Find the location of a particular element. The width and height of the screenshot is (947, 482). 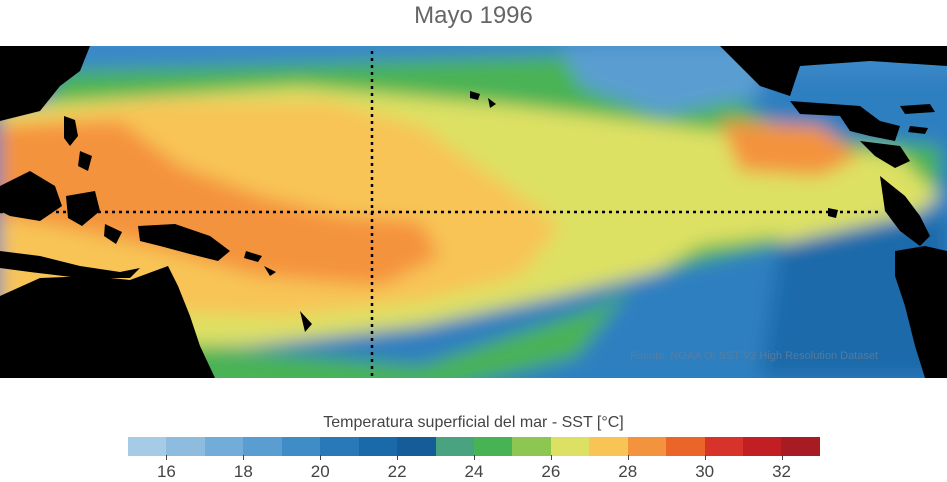

colorbar-ticks: 16 18 20 22 24 26 28 30 32 is located at coordinates (473, 468).